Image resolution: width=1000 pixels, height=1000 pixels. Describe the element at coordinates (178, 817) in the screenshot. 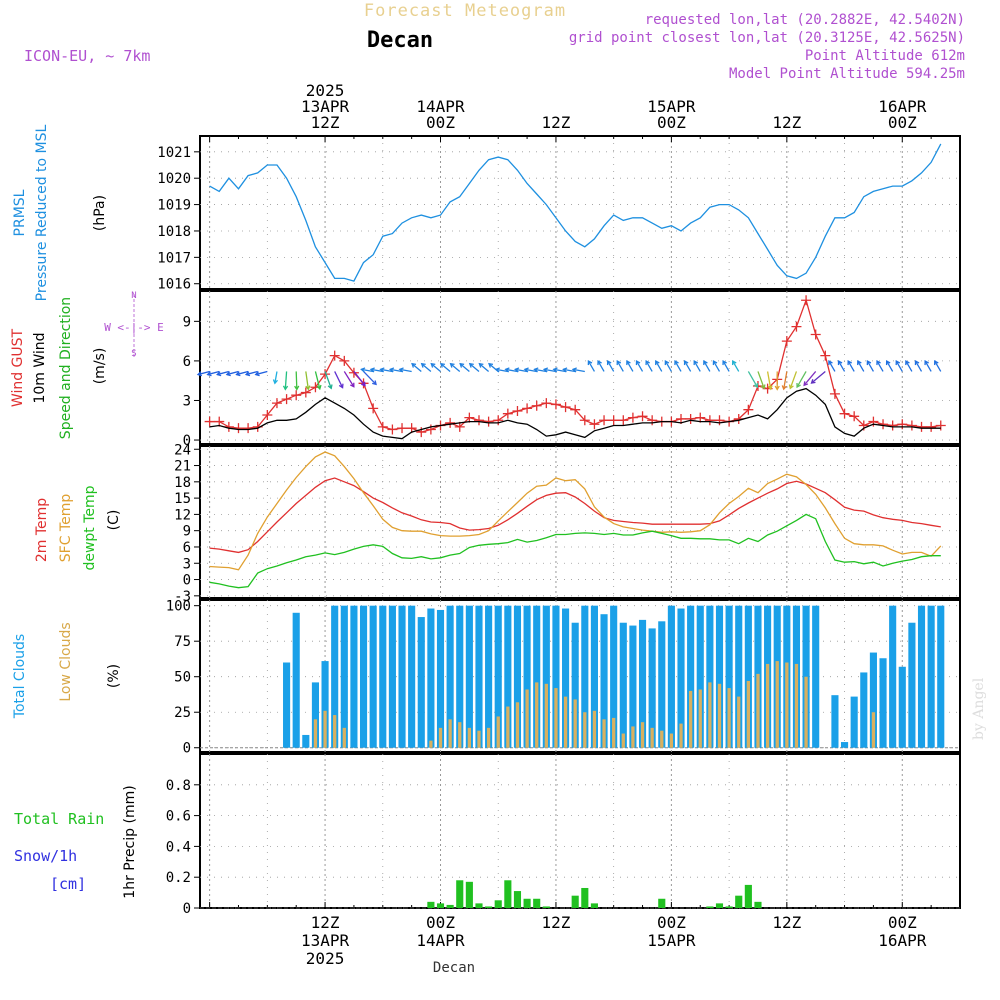

I see `precip-ytick-label: 0.6` at that location.